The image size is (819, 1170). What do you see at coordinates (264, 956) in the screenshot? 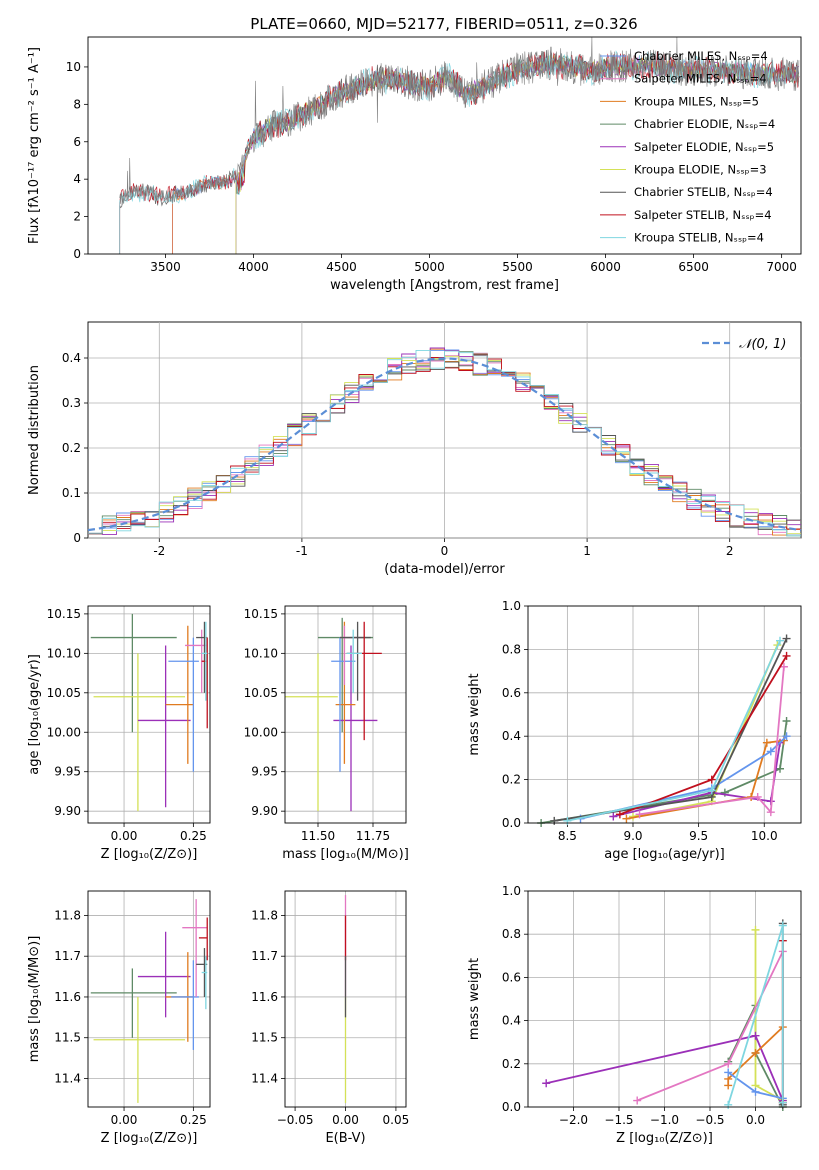
I see `y-tick-label: 11.7` at bounding box center [264, 956].